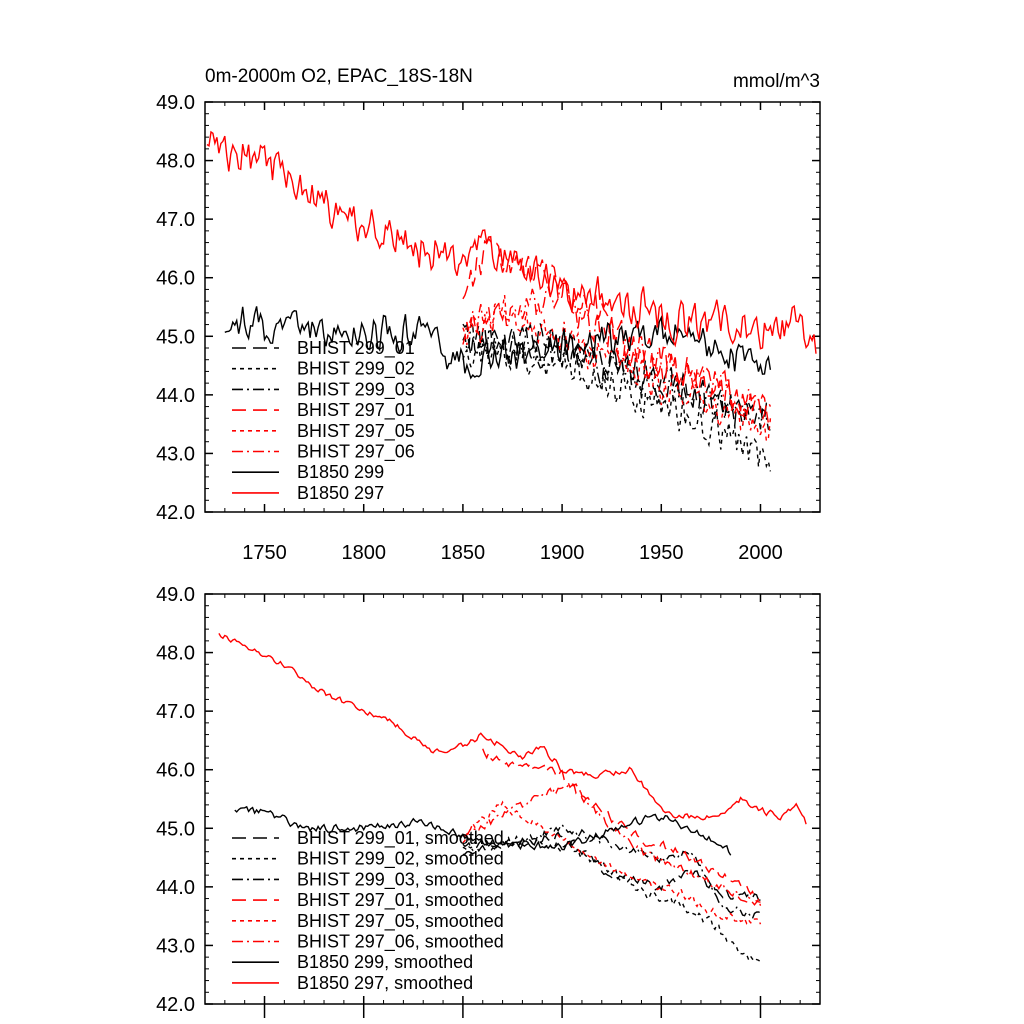  I want to click on bottom-series-b1850-299-smoothed, so click(483, 830).